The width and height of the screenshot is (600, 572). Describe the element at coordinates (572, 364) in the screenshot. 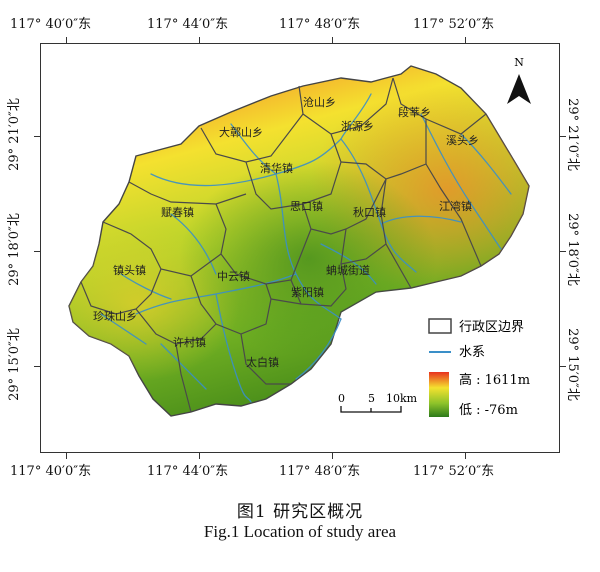

I see `right-coord-3: 29° 15′0″北` at that location.